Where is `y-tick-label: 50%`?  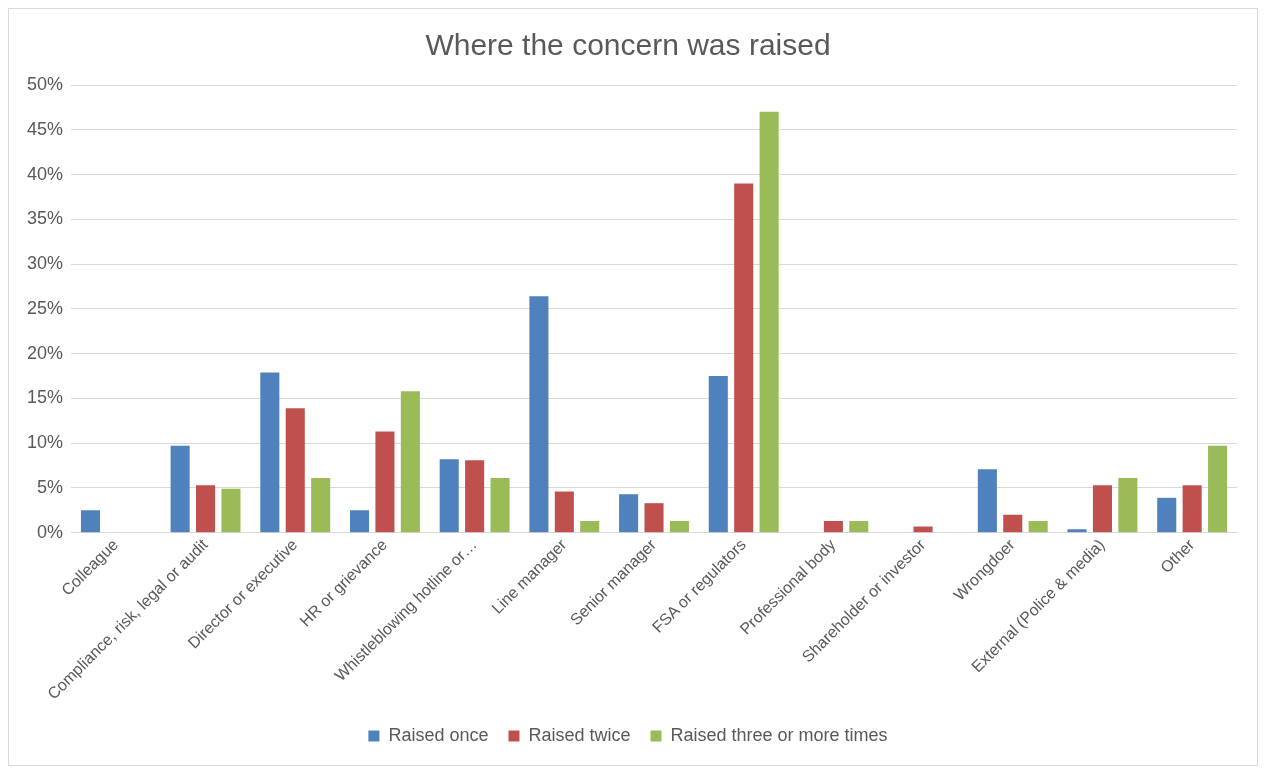 y-tick-label: 50% is located at coordinates (45, 83).